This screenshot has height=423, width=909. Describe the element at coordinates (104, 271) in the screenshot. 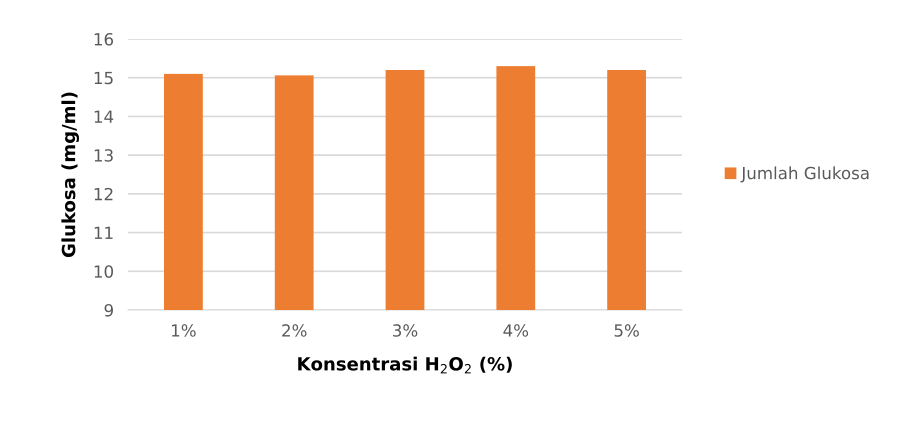

I see `y-tick-label: 10` at that location.